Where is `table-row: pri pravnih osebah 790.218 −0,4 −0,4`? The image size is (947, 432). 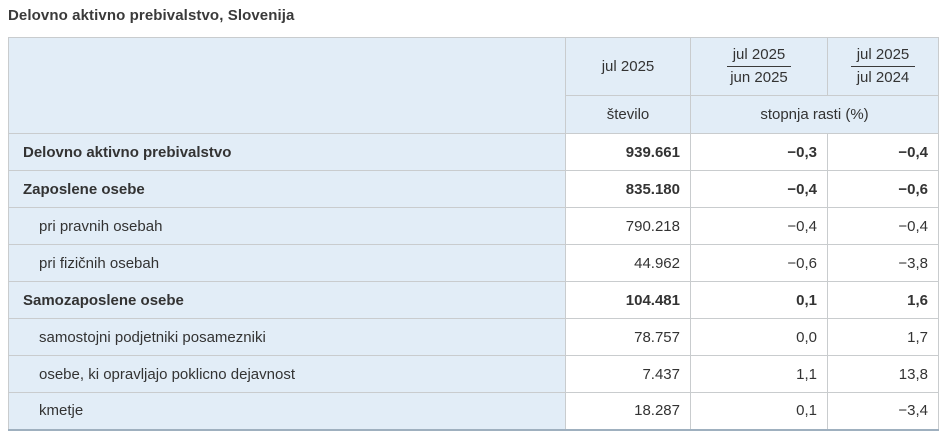 table-row: pri pravnih osebah 790.218 −0,4 −0,4 is located at coordinates (473, 226).